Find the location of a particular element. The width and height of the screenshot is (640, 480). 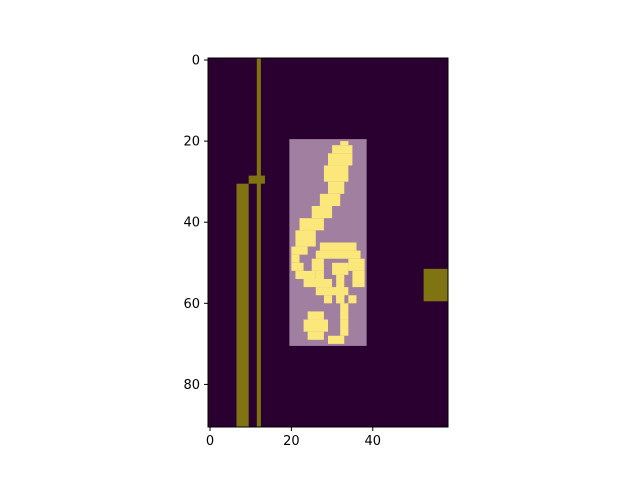

thin-vertical-line is located at coordinates (258, 242).